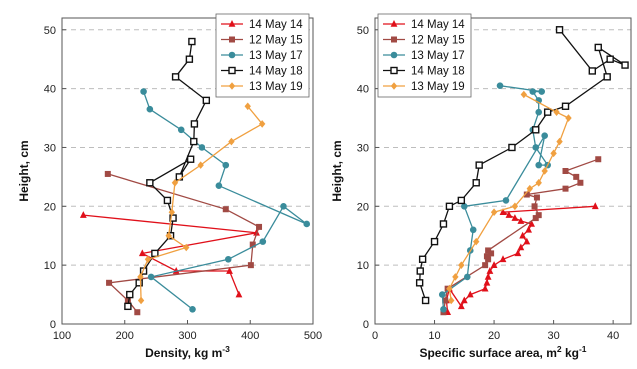 This screenshot has height=369, width=637. What do you see at coordinates (50, 31) in the screenshot?
I see `y-tick-label: 50` at bounding box center [50, 31].